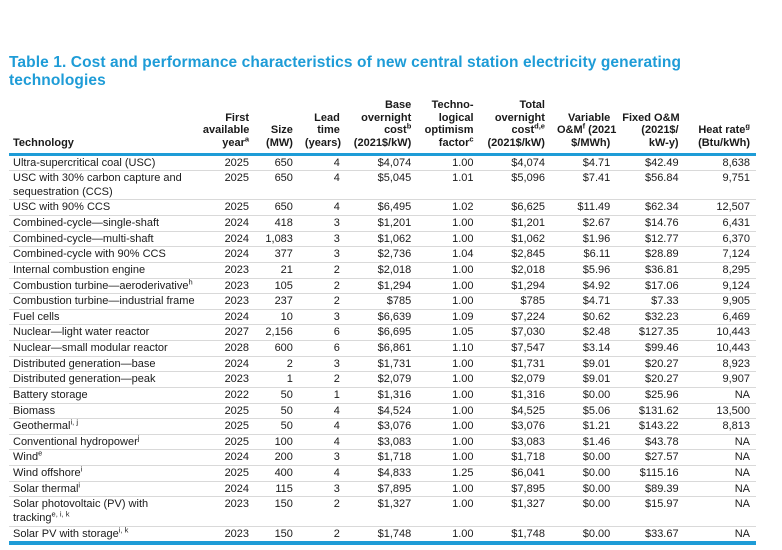  Describe the element at coordinates (532, 301) in the screenshot. I see `cell-total-overnight-cost: $785` at that location.